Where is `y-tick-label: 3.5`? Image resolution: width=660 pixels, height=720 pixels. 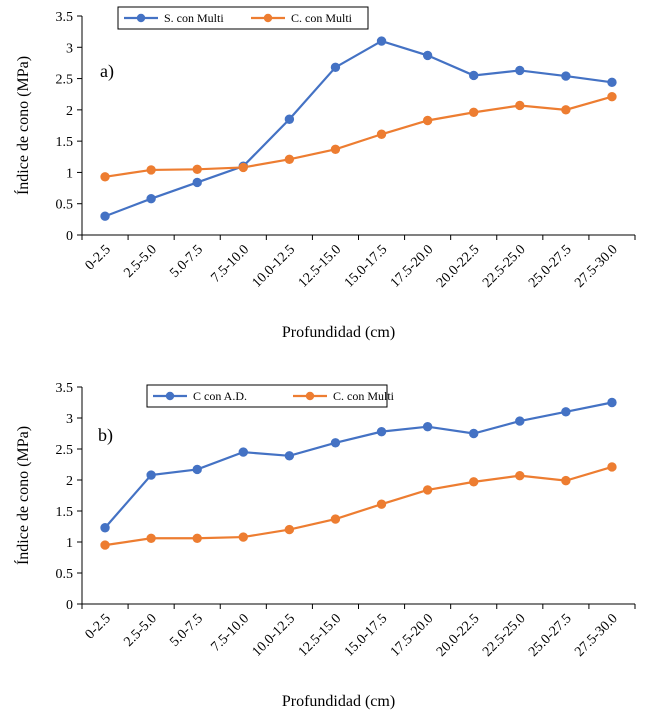
y-tick-label: 3.5 is located at coordinates (65, 388).